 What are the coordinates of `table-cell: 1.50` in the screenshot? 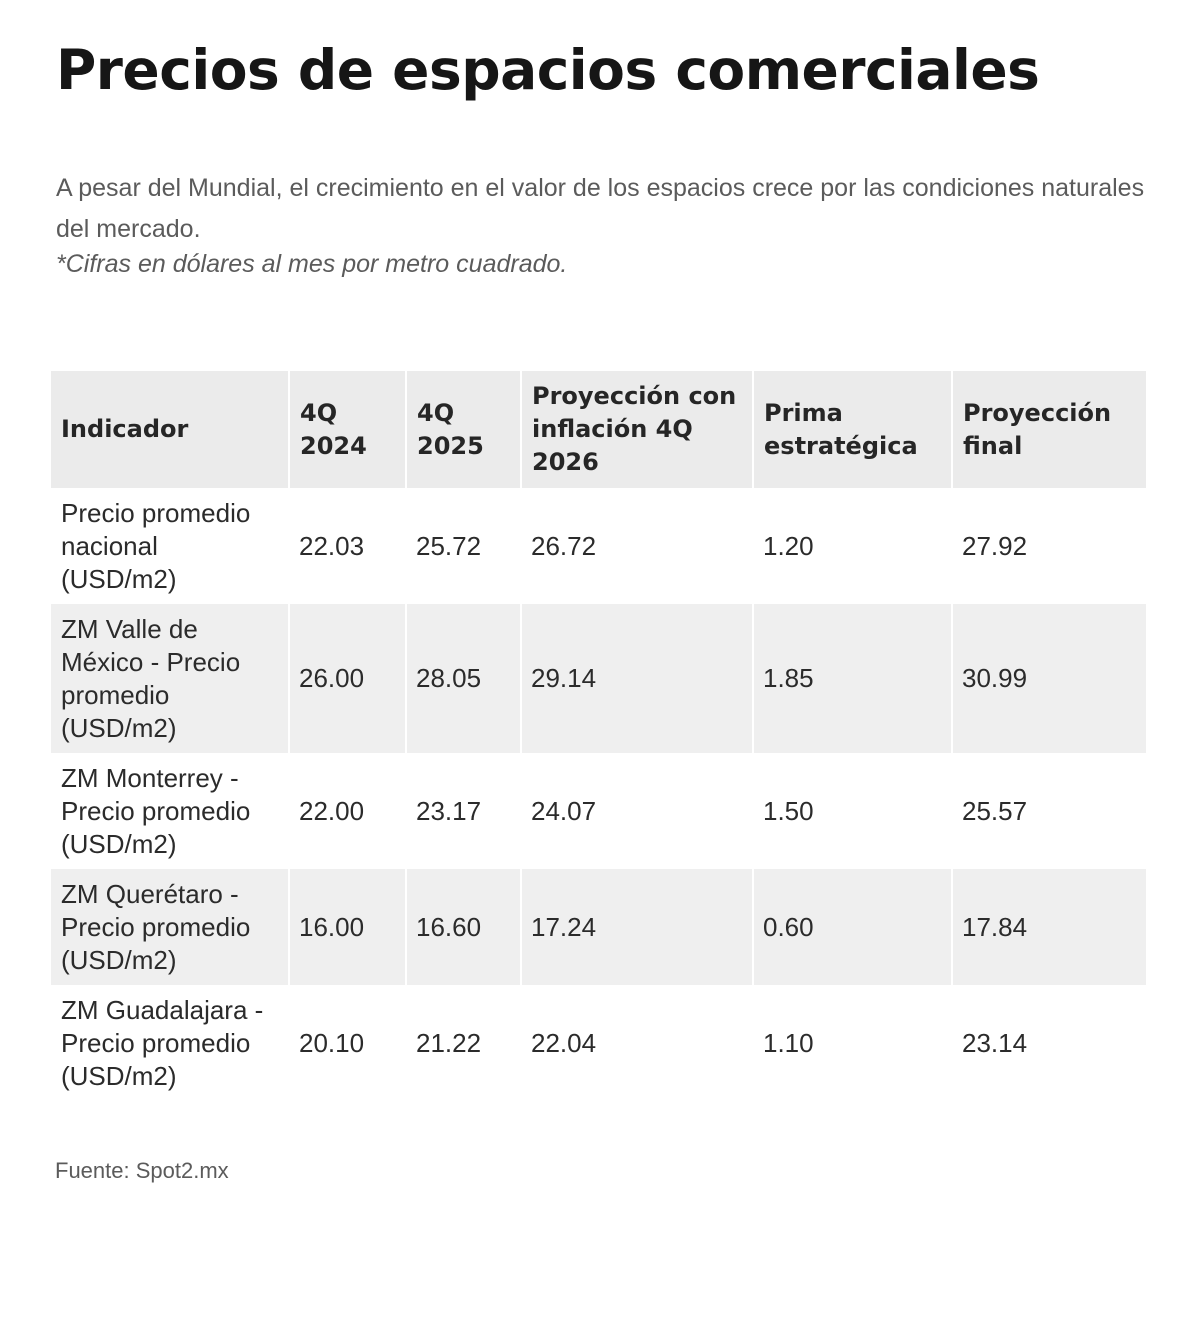 It's located at (852, 811).